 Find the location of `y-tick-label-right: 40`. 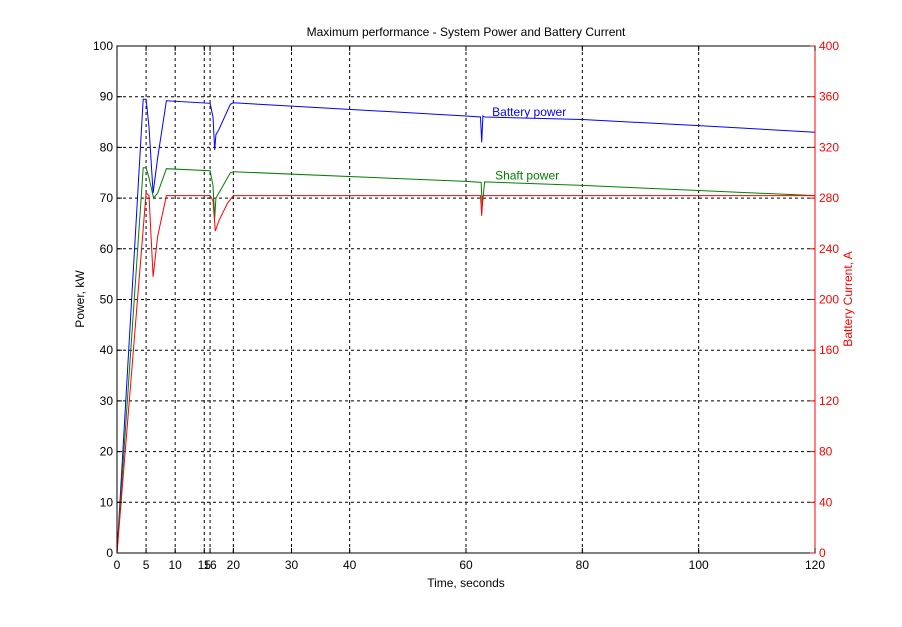

y-tick-label-right: 40 is located at coordinates (826, 502).